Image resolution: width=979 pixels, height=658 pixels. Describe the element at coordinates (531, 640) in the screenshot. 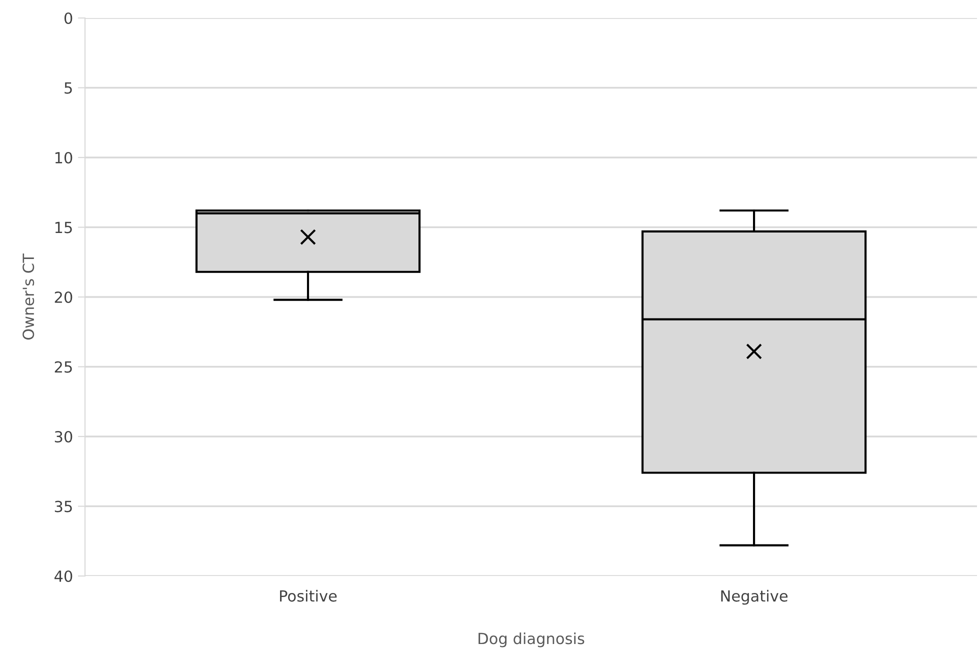

I see `x-axis-title: Dog diagnosis` at that location.